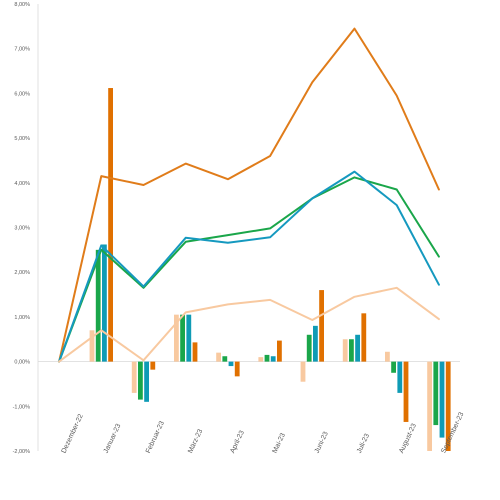 This screenshot has width=500, height=500. I want to click on x-tick-label: Mai-23, so click(279, 443).